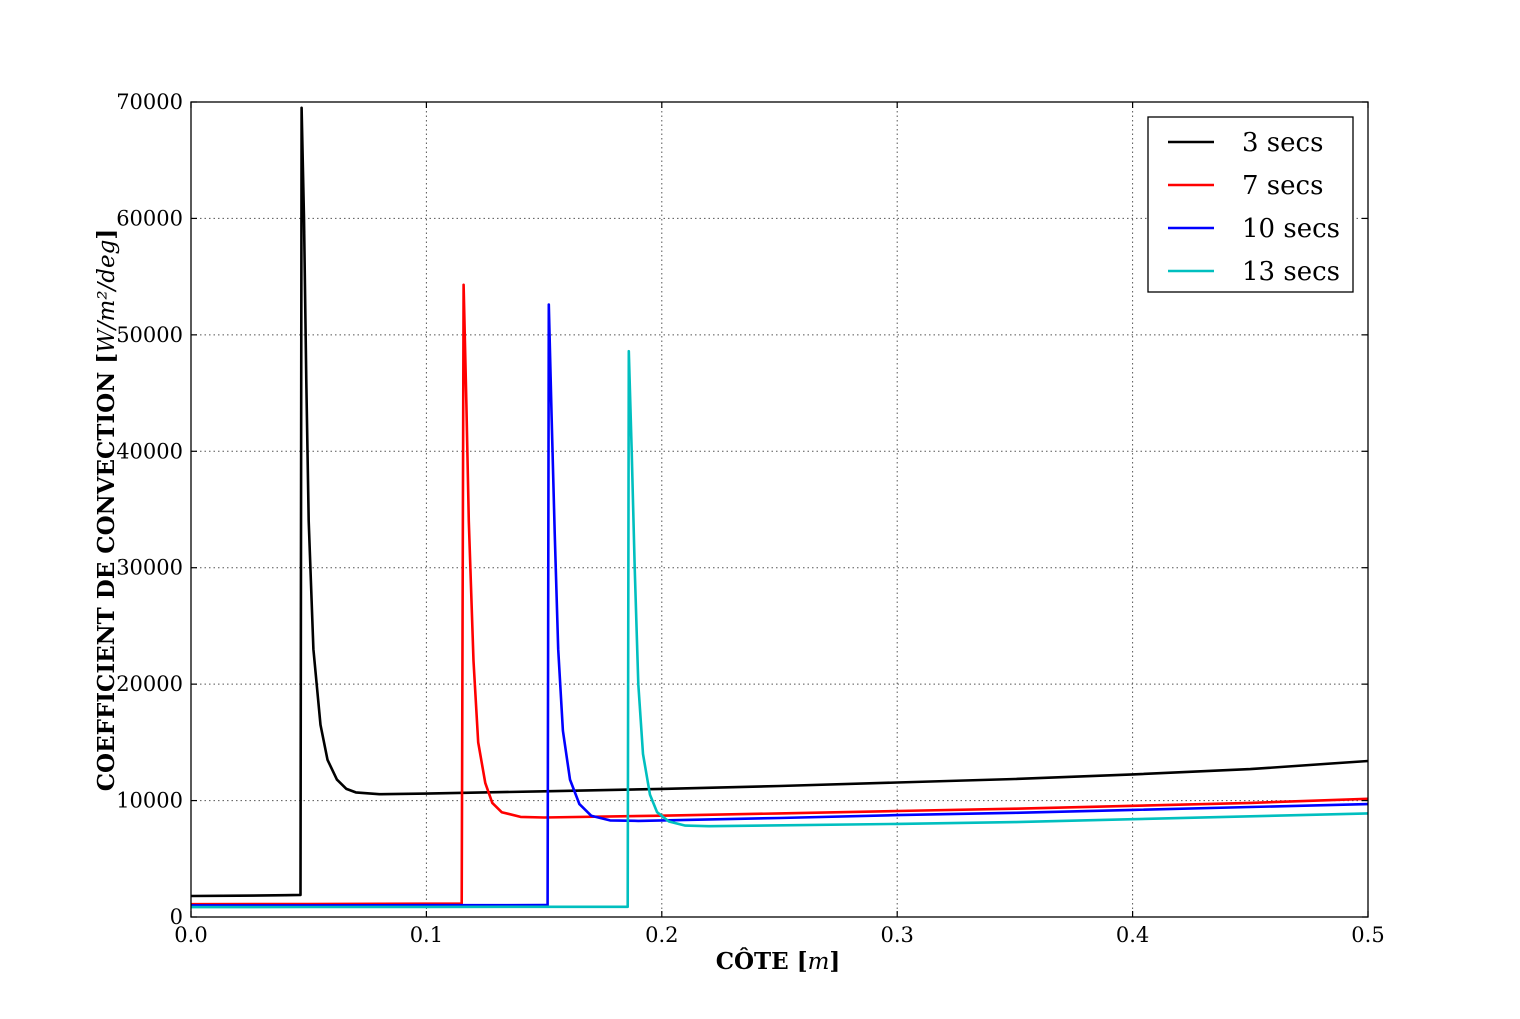 The image size is (1520, 1019). What do you see at coordinates (1291, 229) in the screenshot?
I see `legend-label: 10 secs` at bounding box center [1291, 229].